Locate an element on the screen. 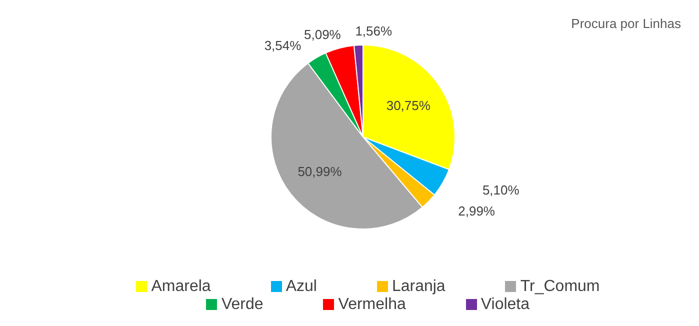  legend-label: Amarela is located at coordinates (181, 286).